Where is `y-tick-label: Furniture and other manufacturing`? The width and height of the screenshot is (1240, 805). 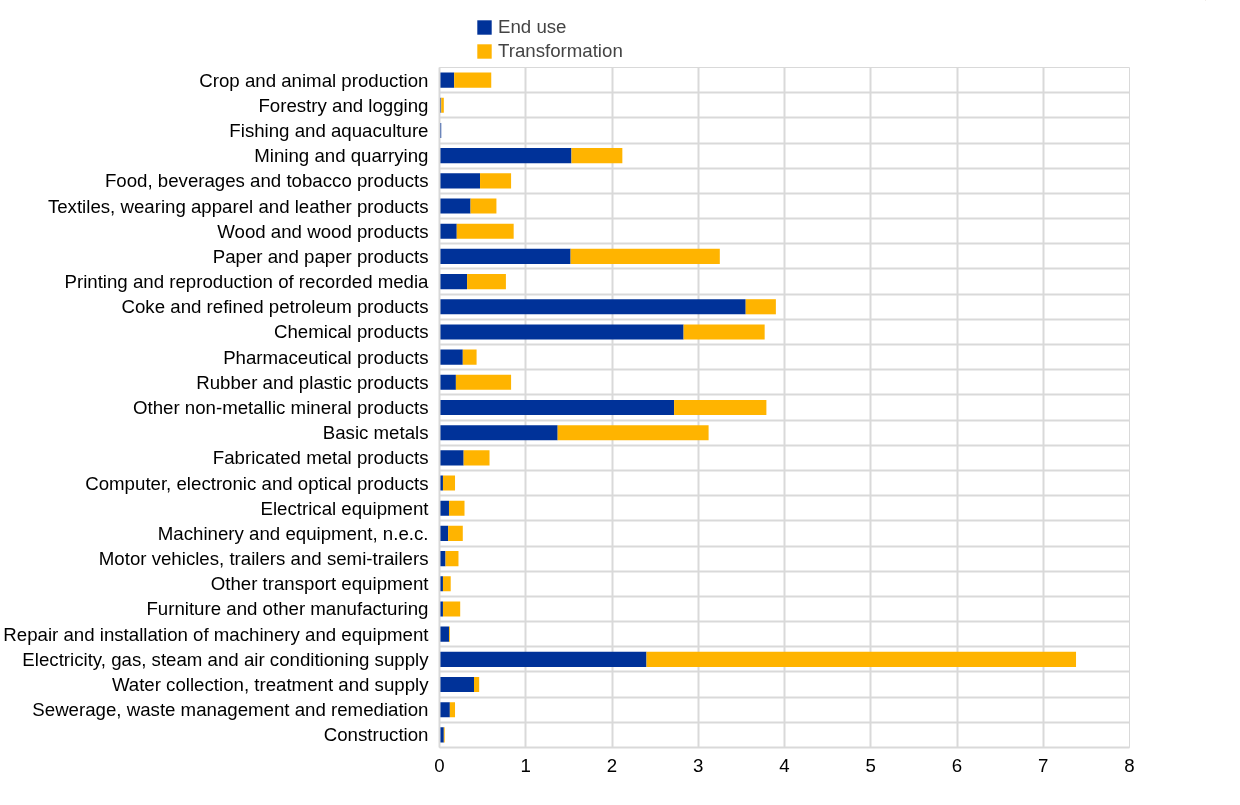 y-tick-label: Furniture and other manufacturing is located at coordinates (287, 609).